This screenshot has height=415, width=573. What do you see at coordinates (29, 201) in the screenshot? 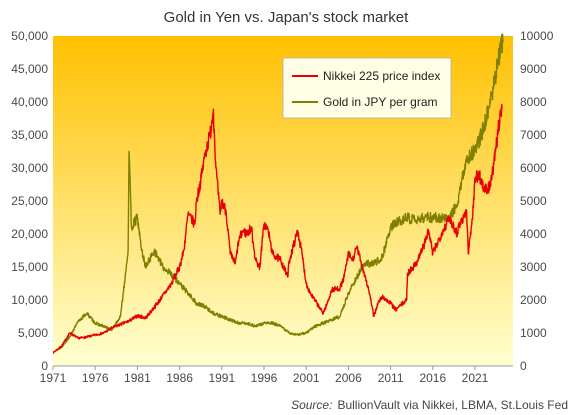
I see `y-left-tick-label: 25,000` at bounding box center [29, 201].